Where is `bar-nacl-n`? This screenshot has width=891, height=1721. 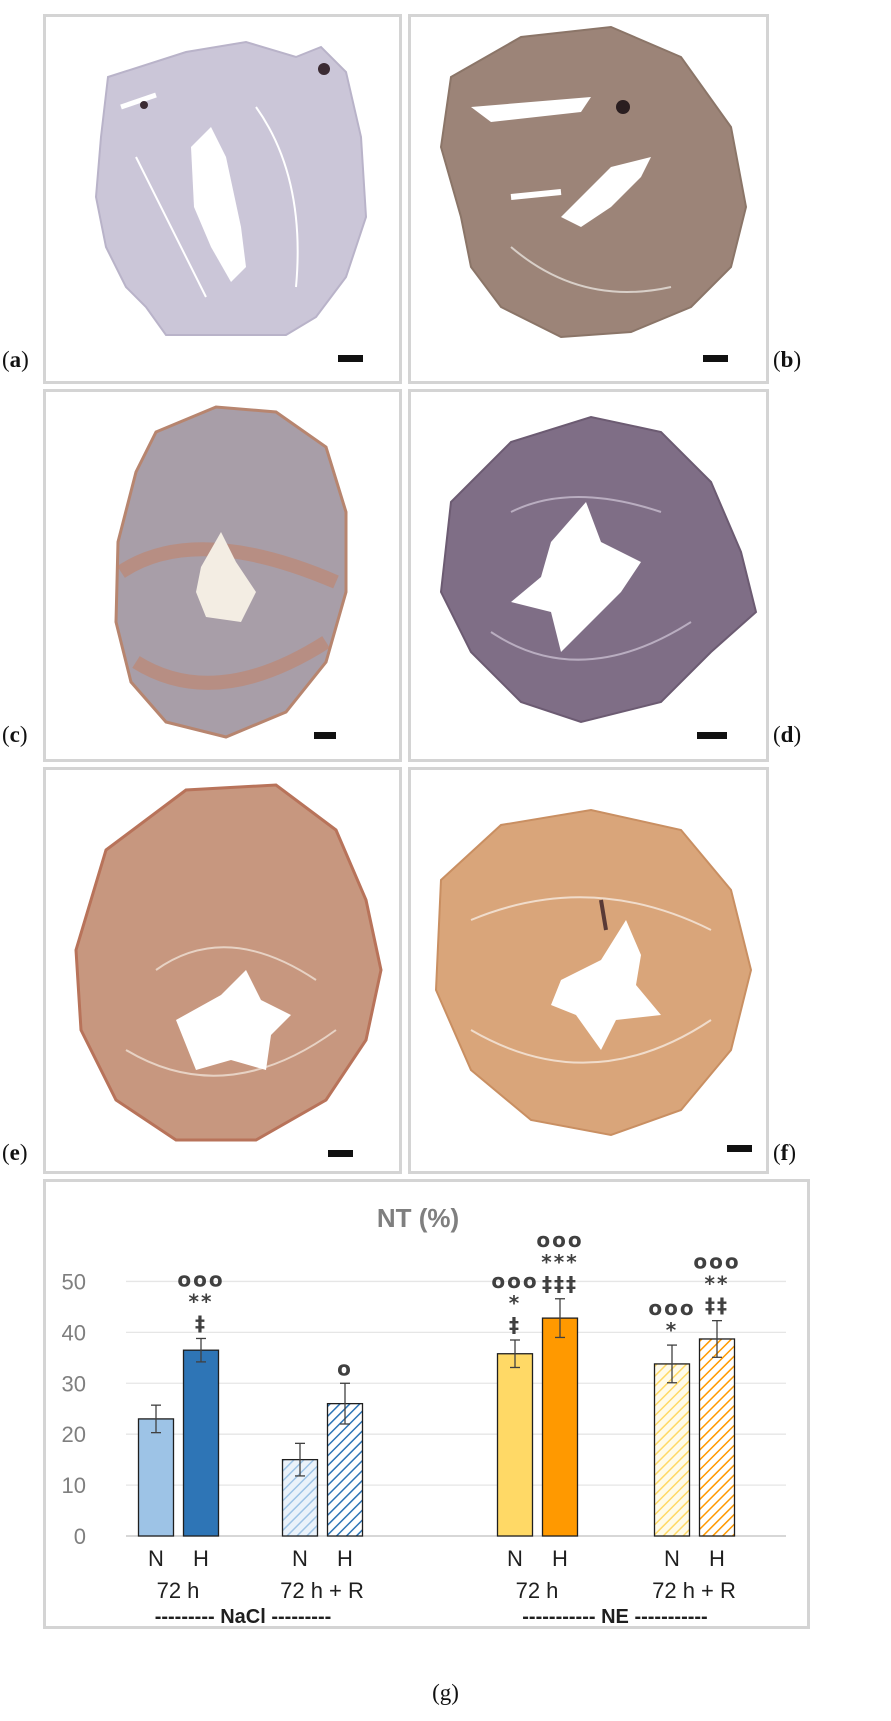 bar-nacl-n is located at coordinates (156, 1477).